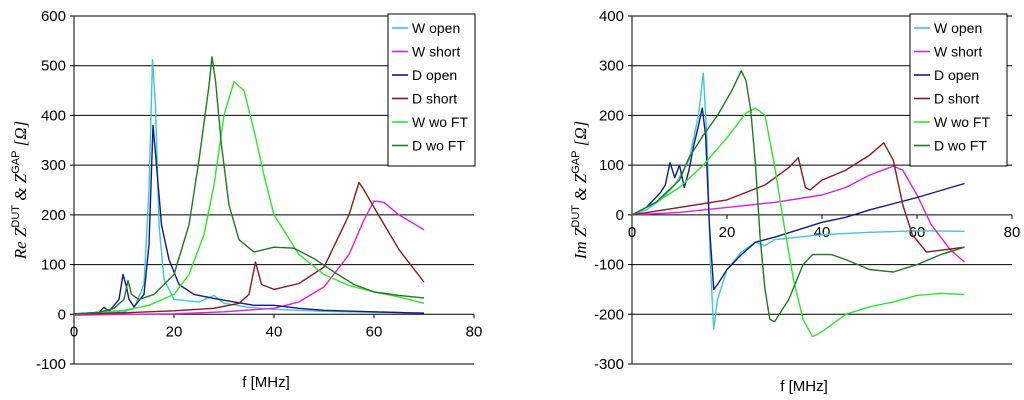 The height and width of the screenshot is (400, 1024). I want to click on y-axis-label: Re ZDUT & ZGAP [Ω], so click(20, 190).